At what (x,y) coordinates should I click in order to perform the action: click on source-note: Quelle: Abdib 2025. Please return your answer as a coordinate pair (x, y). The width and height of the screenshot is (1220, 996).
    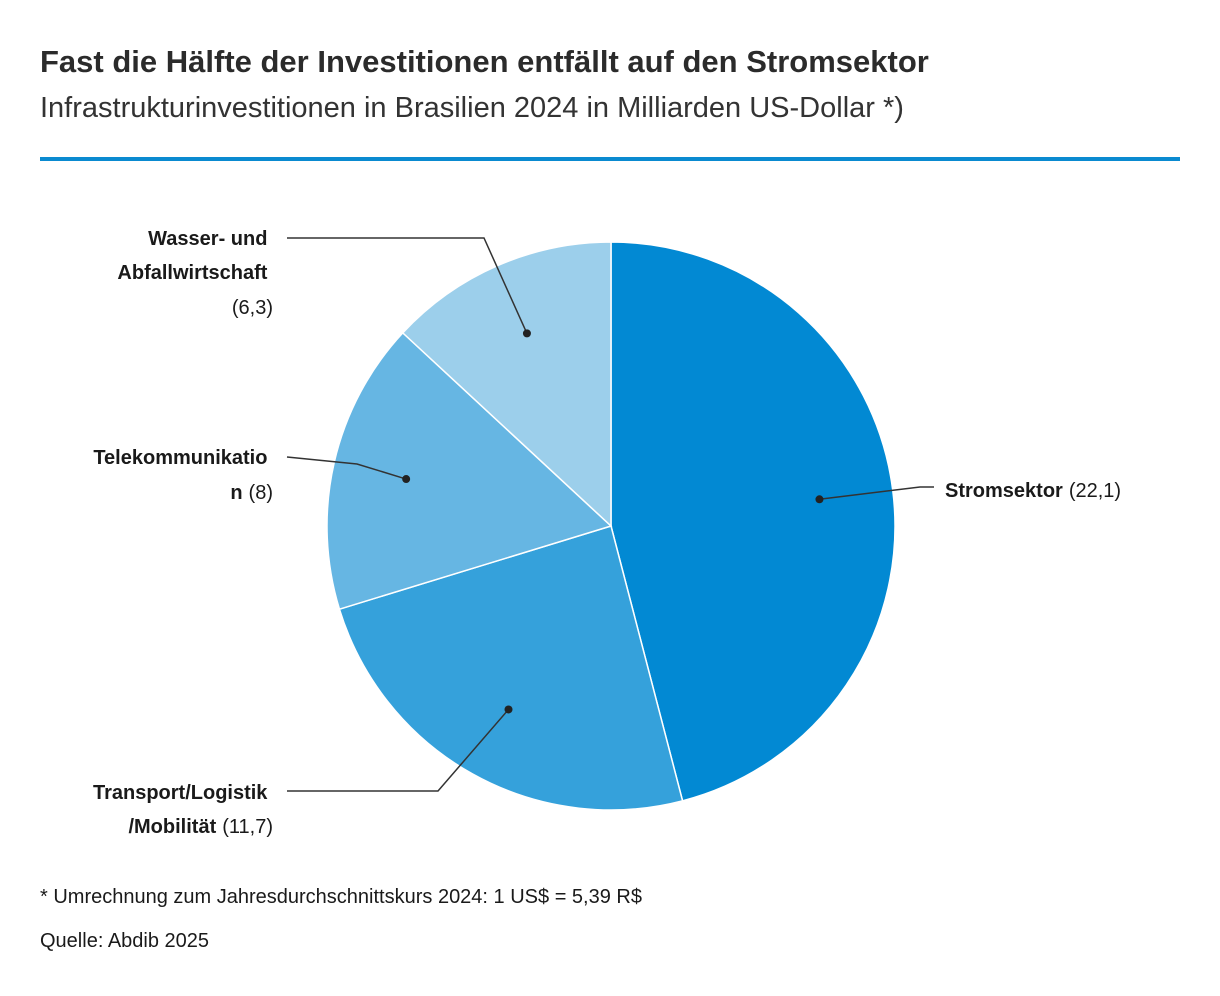
    Looking at the image, I should click on (125, 941).